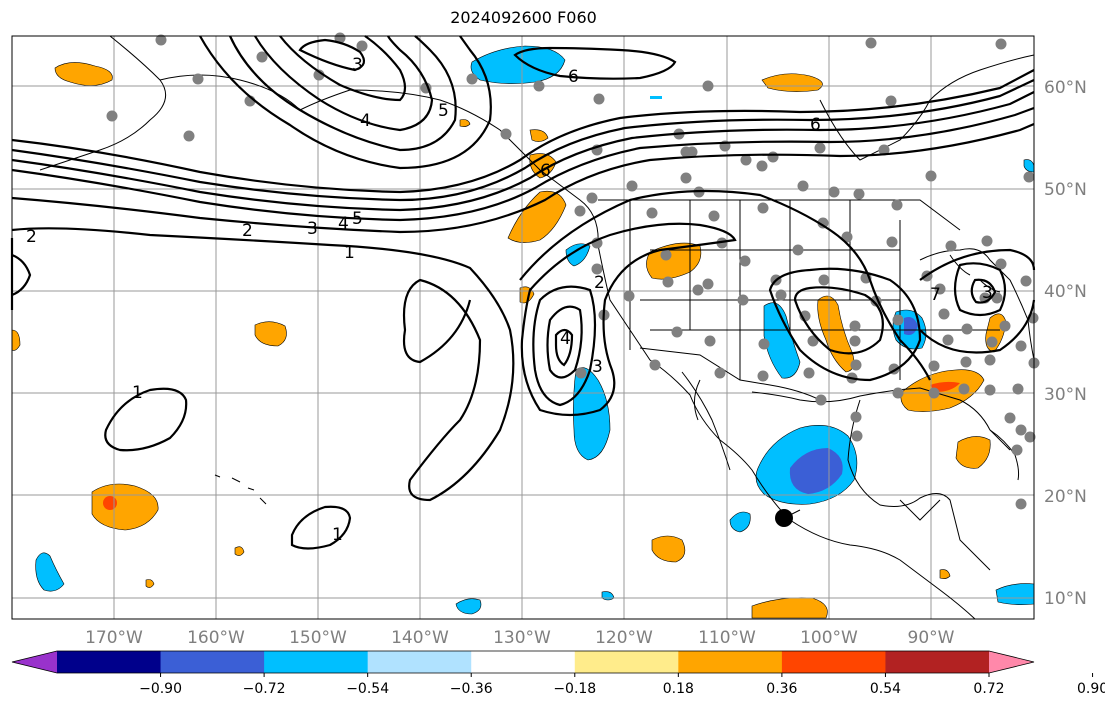 The width and height of the screenshot is (1105, 712). Describe the element at coordinates (935, 295) in the screenshot. I see `contour-label: 7` at that location.